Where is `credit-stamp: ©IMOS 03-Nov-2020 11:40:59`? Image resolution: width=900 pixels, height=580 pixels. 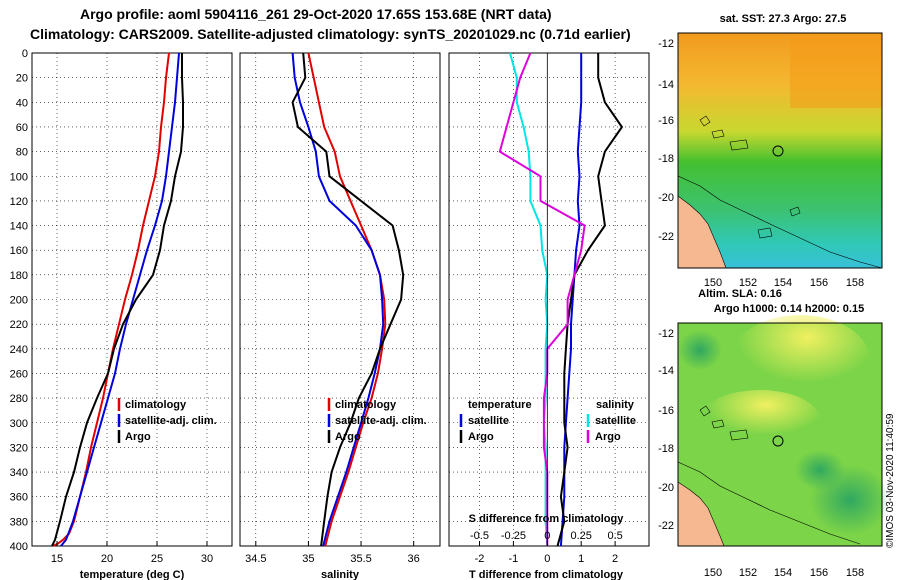 credit-stamp: ©IMOS 03-Nov-2020 11:40:59 is located at coordinates (890, 480).